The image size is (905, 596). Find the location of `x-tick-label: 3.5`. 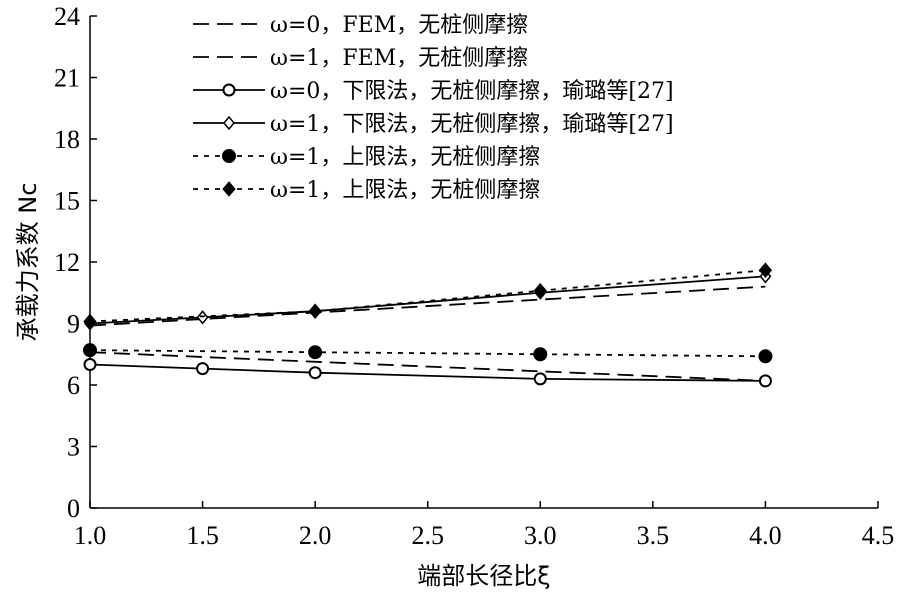

x-tick-label: 3.5 is located at coordinates (653, 535).